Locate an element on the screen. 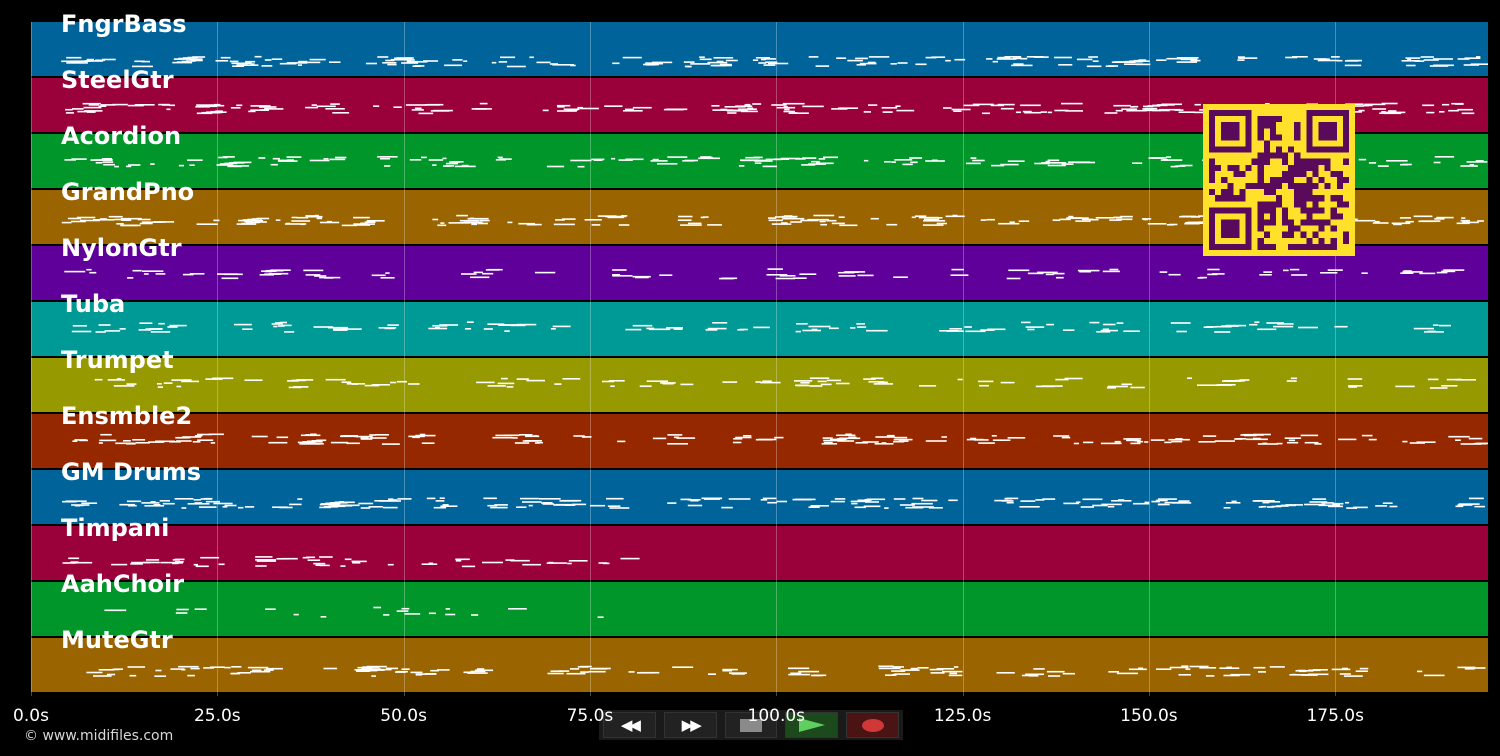 The width and height of the screenshot is (1500, 756). fast-forward-button: ▶▶ is located at coordinates (690, 725).